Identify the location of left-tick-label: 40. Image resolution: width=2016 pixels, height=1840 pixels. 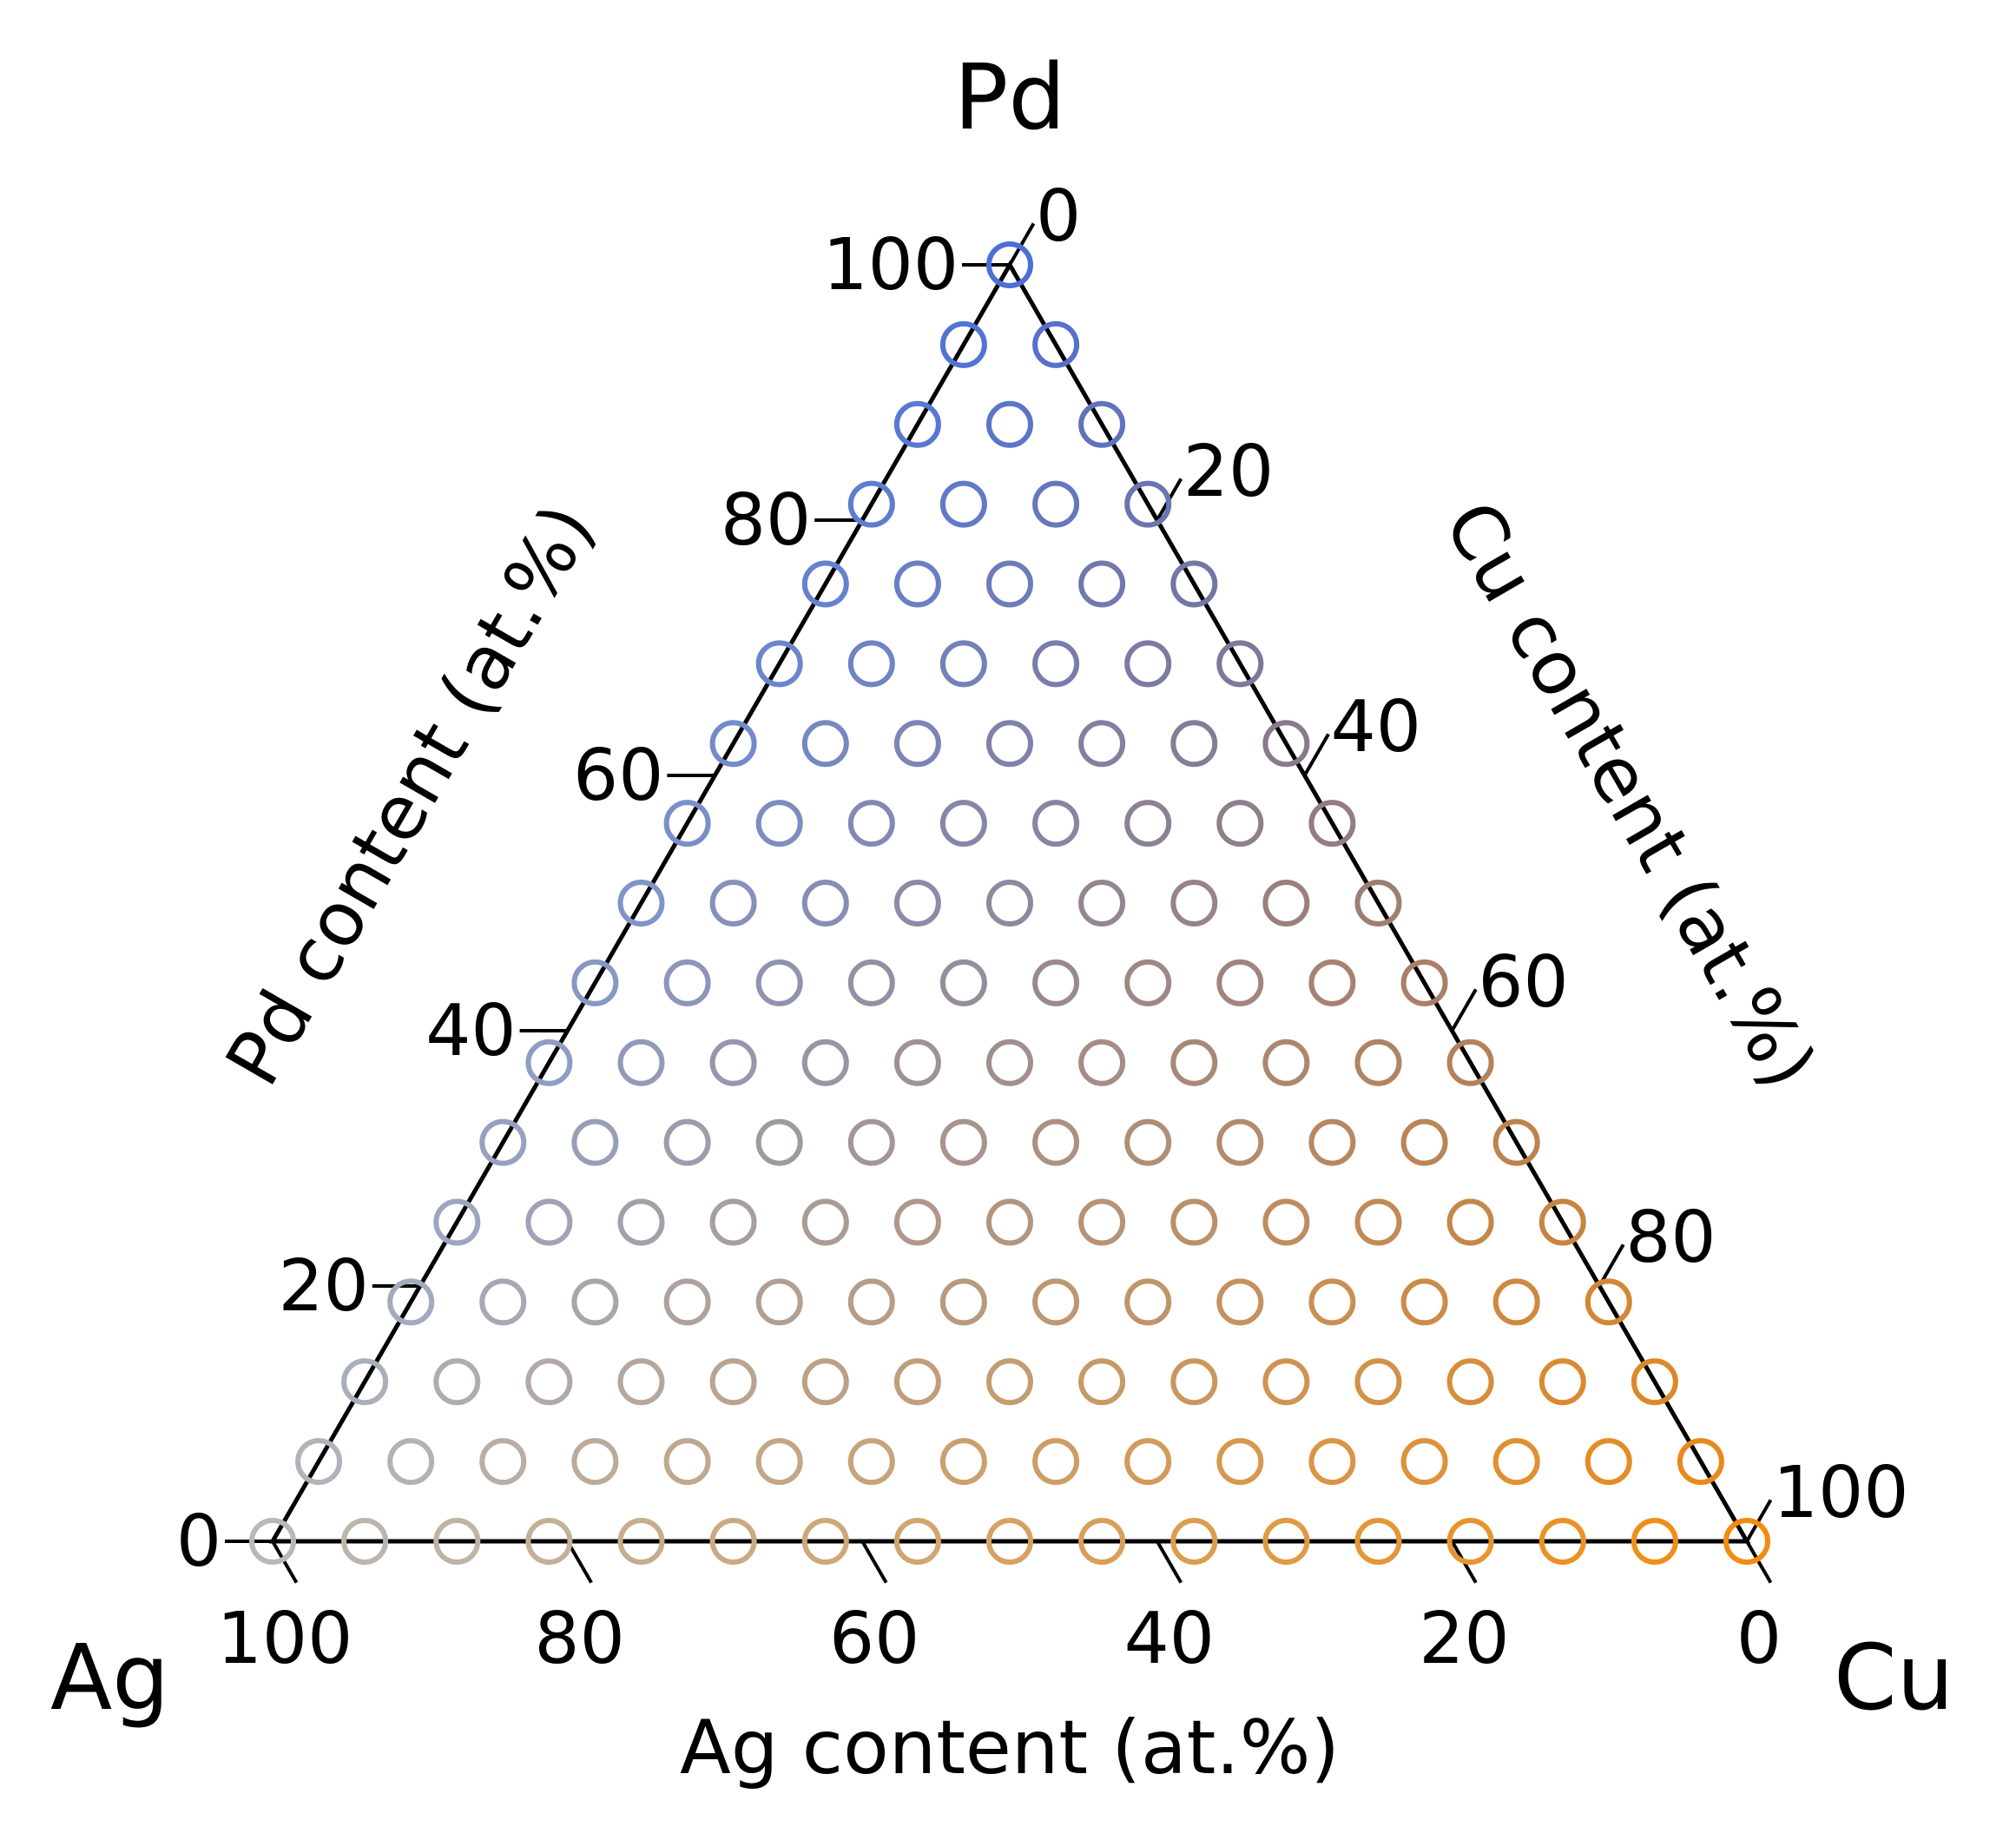
(470, 1031).